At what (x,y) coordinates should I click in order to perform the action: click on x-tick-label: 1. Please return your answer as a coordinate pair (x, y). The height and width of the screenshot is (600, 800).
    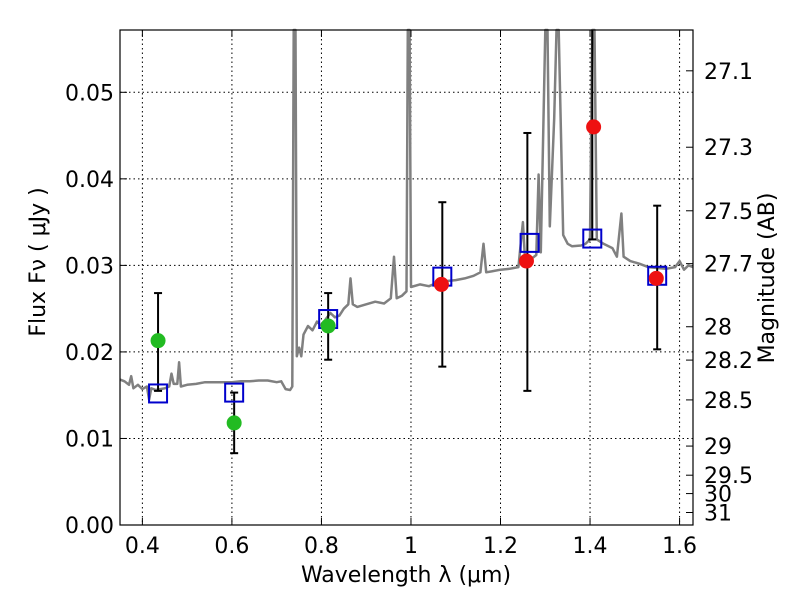
    Looking at the image, I should click on (411, 546).